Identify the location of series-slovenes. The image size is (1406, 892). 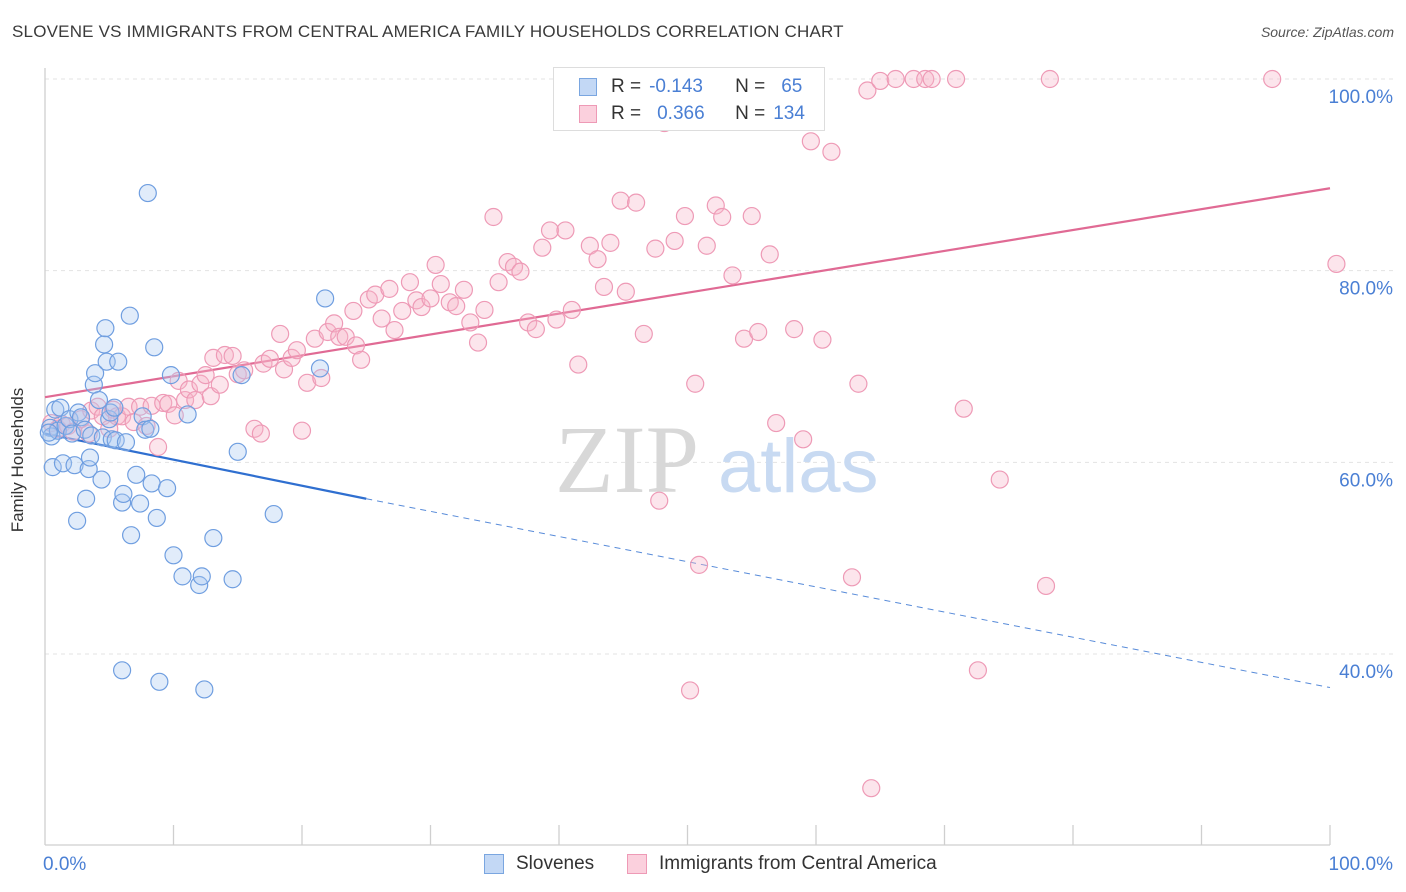
(187, 441).